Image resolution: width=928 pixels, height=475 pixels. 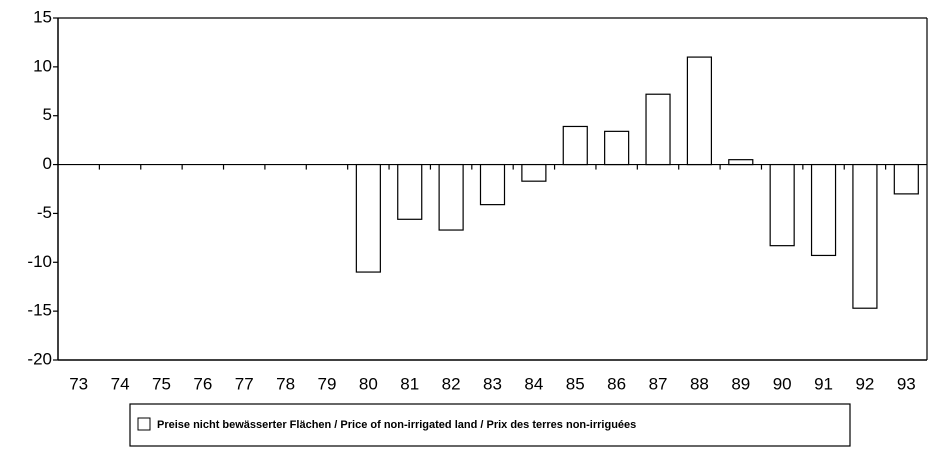 I want to click on x-tick-label: 90, so click(x=782, y=383).